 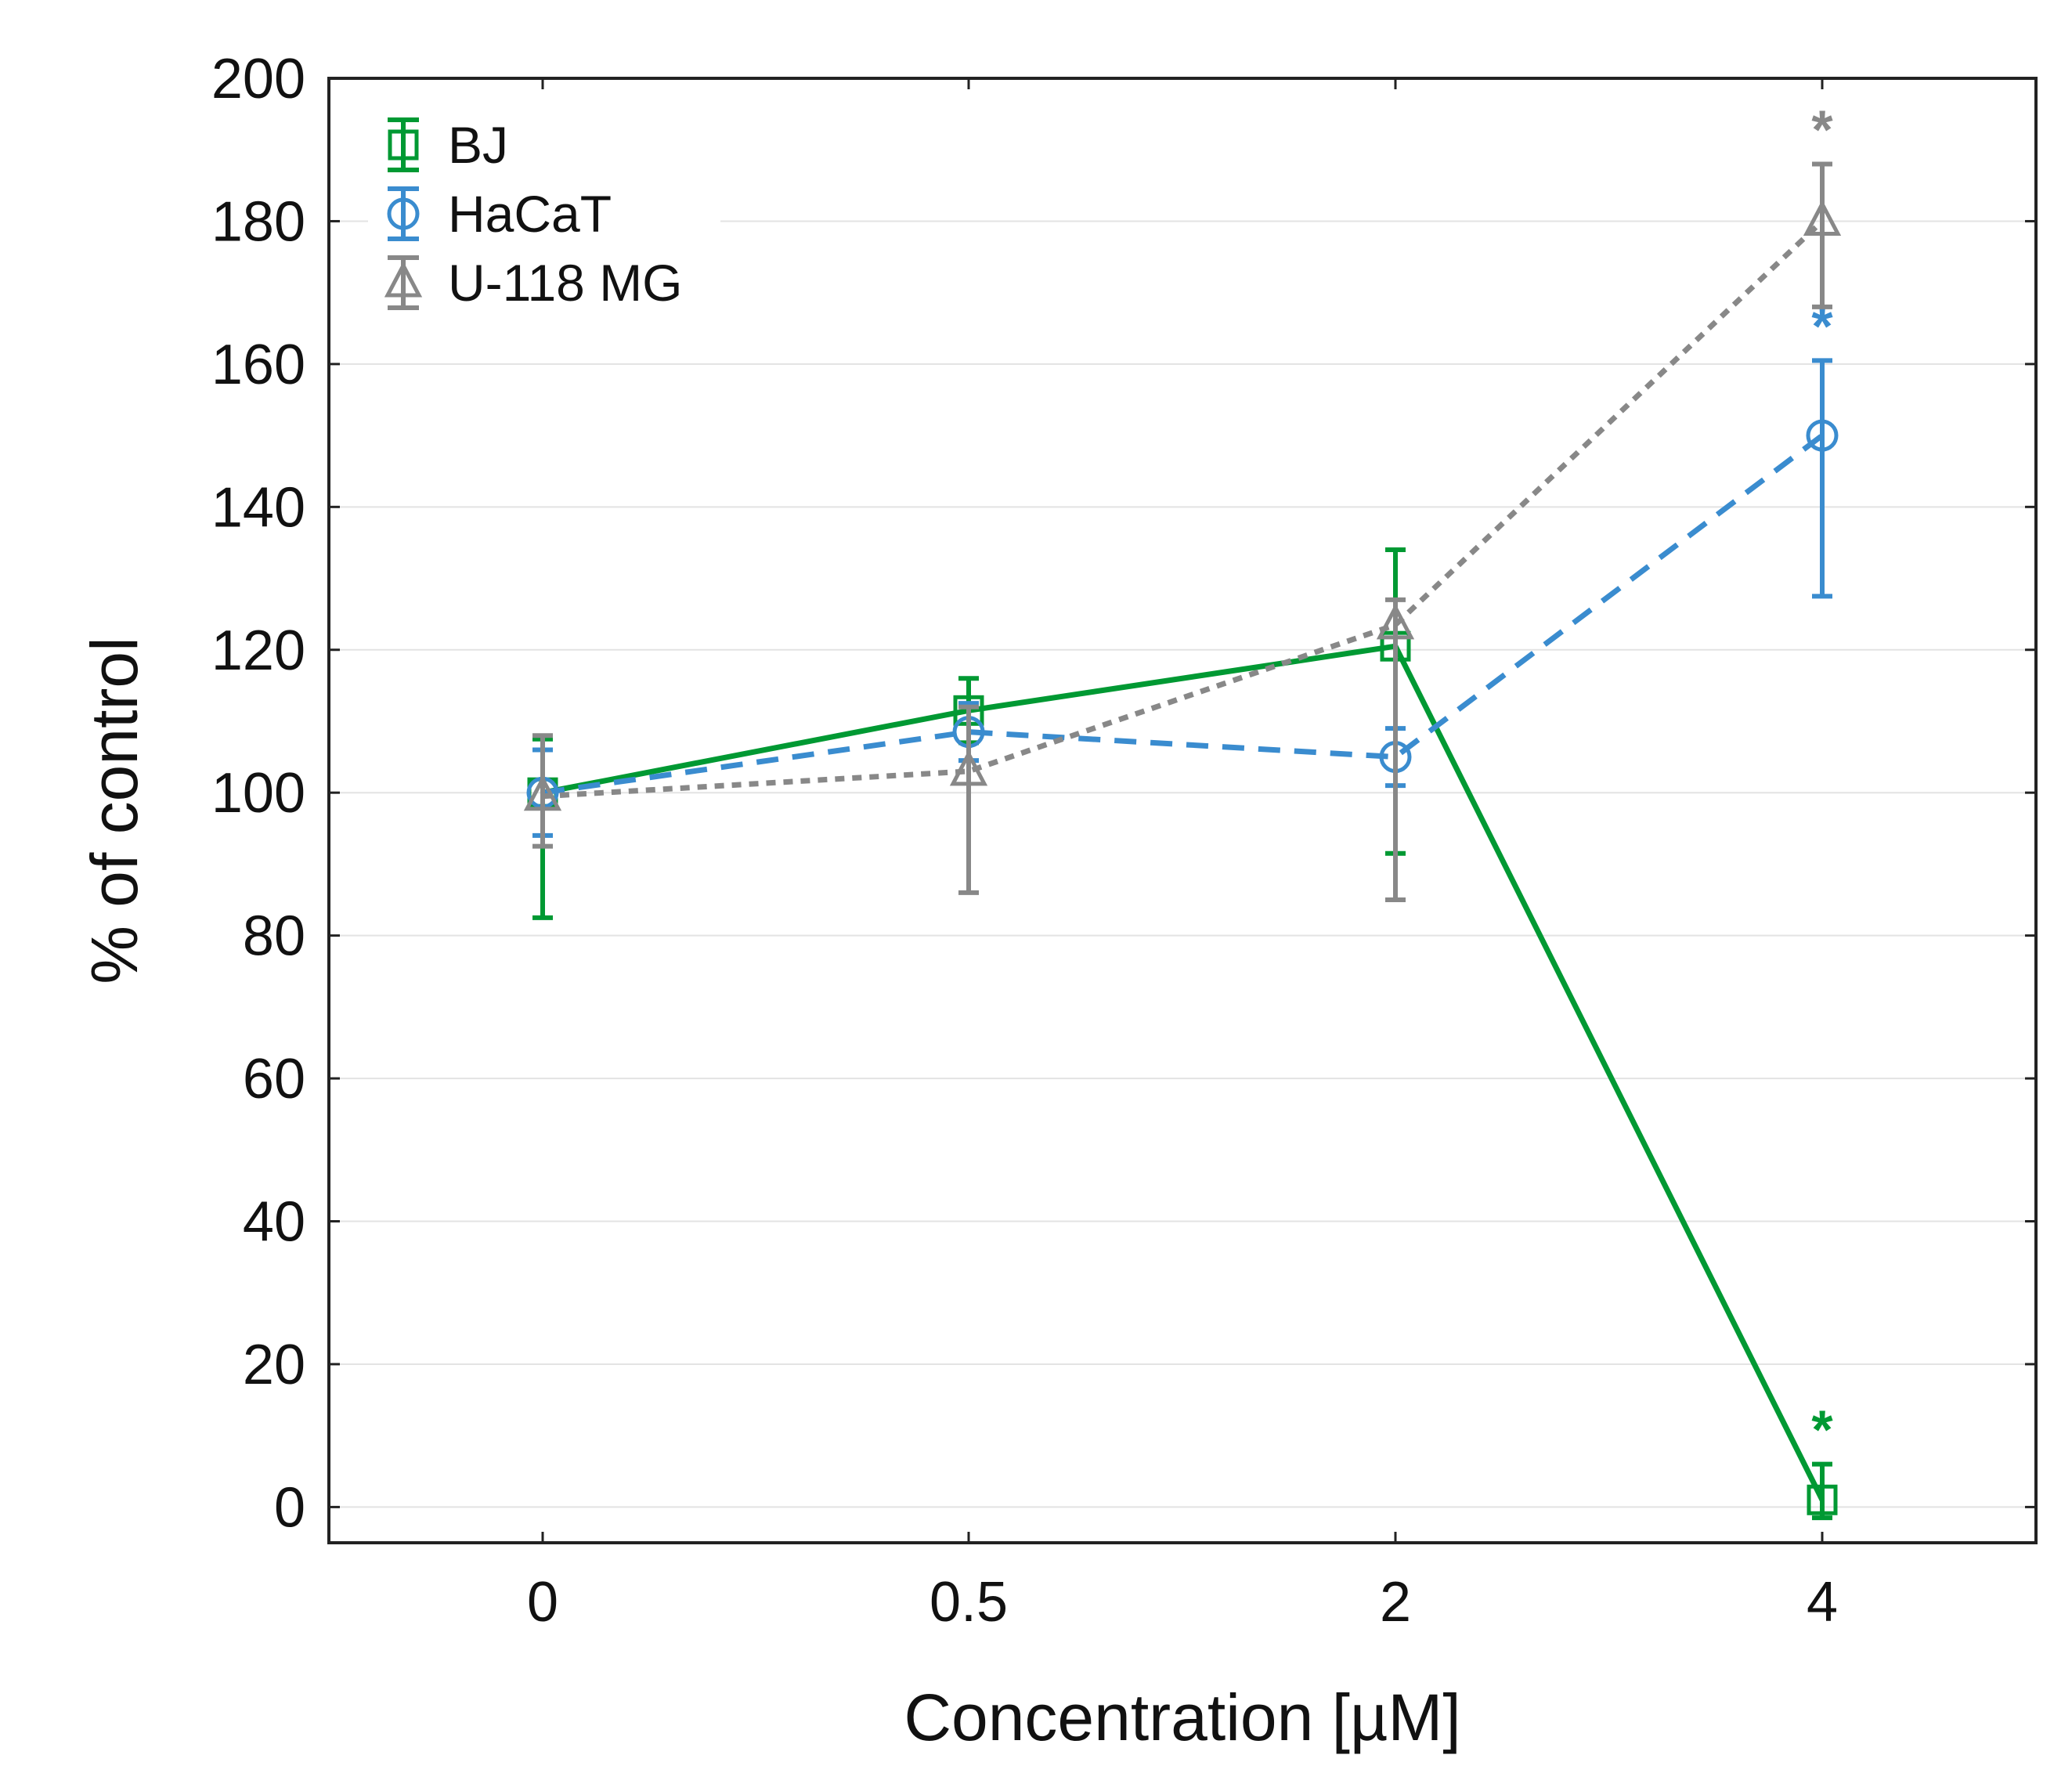 What do you see at coordinates (258, 794) in the screenshot?
I see `y-tick-label: 100` at bounding box center [258, 794].